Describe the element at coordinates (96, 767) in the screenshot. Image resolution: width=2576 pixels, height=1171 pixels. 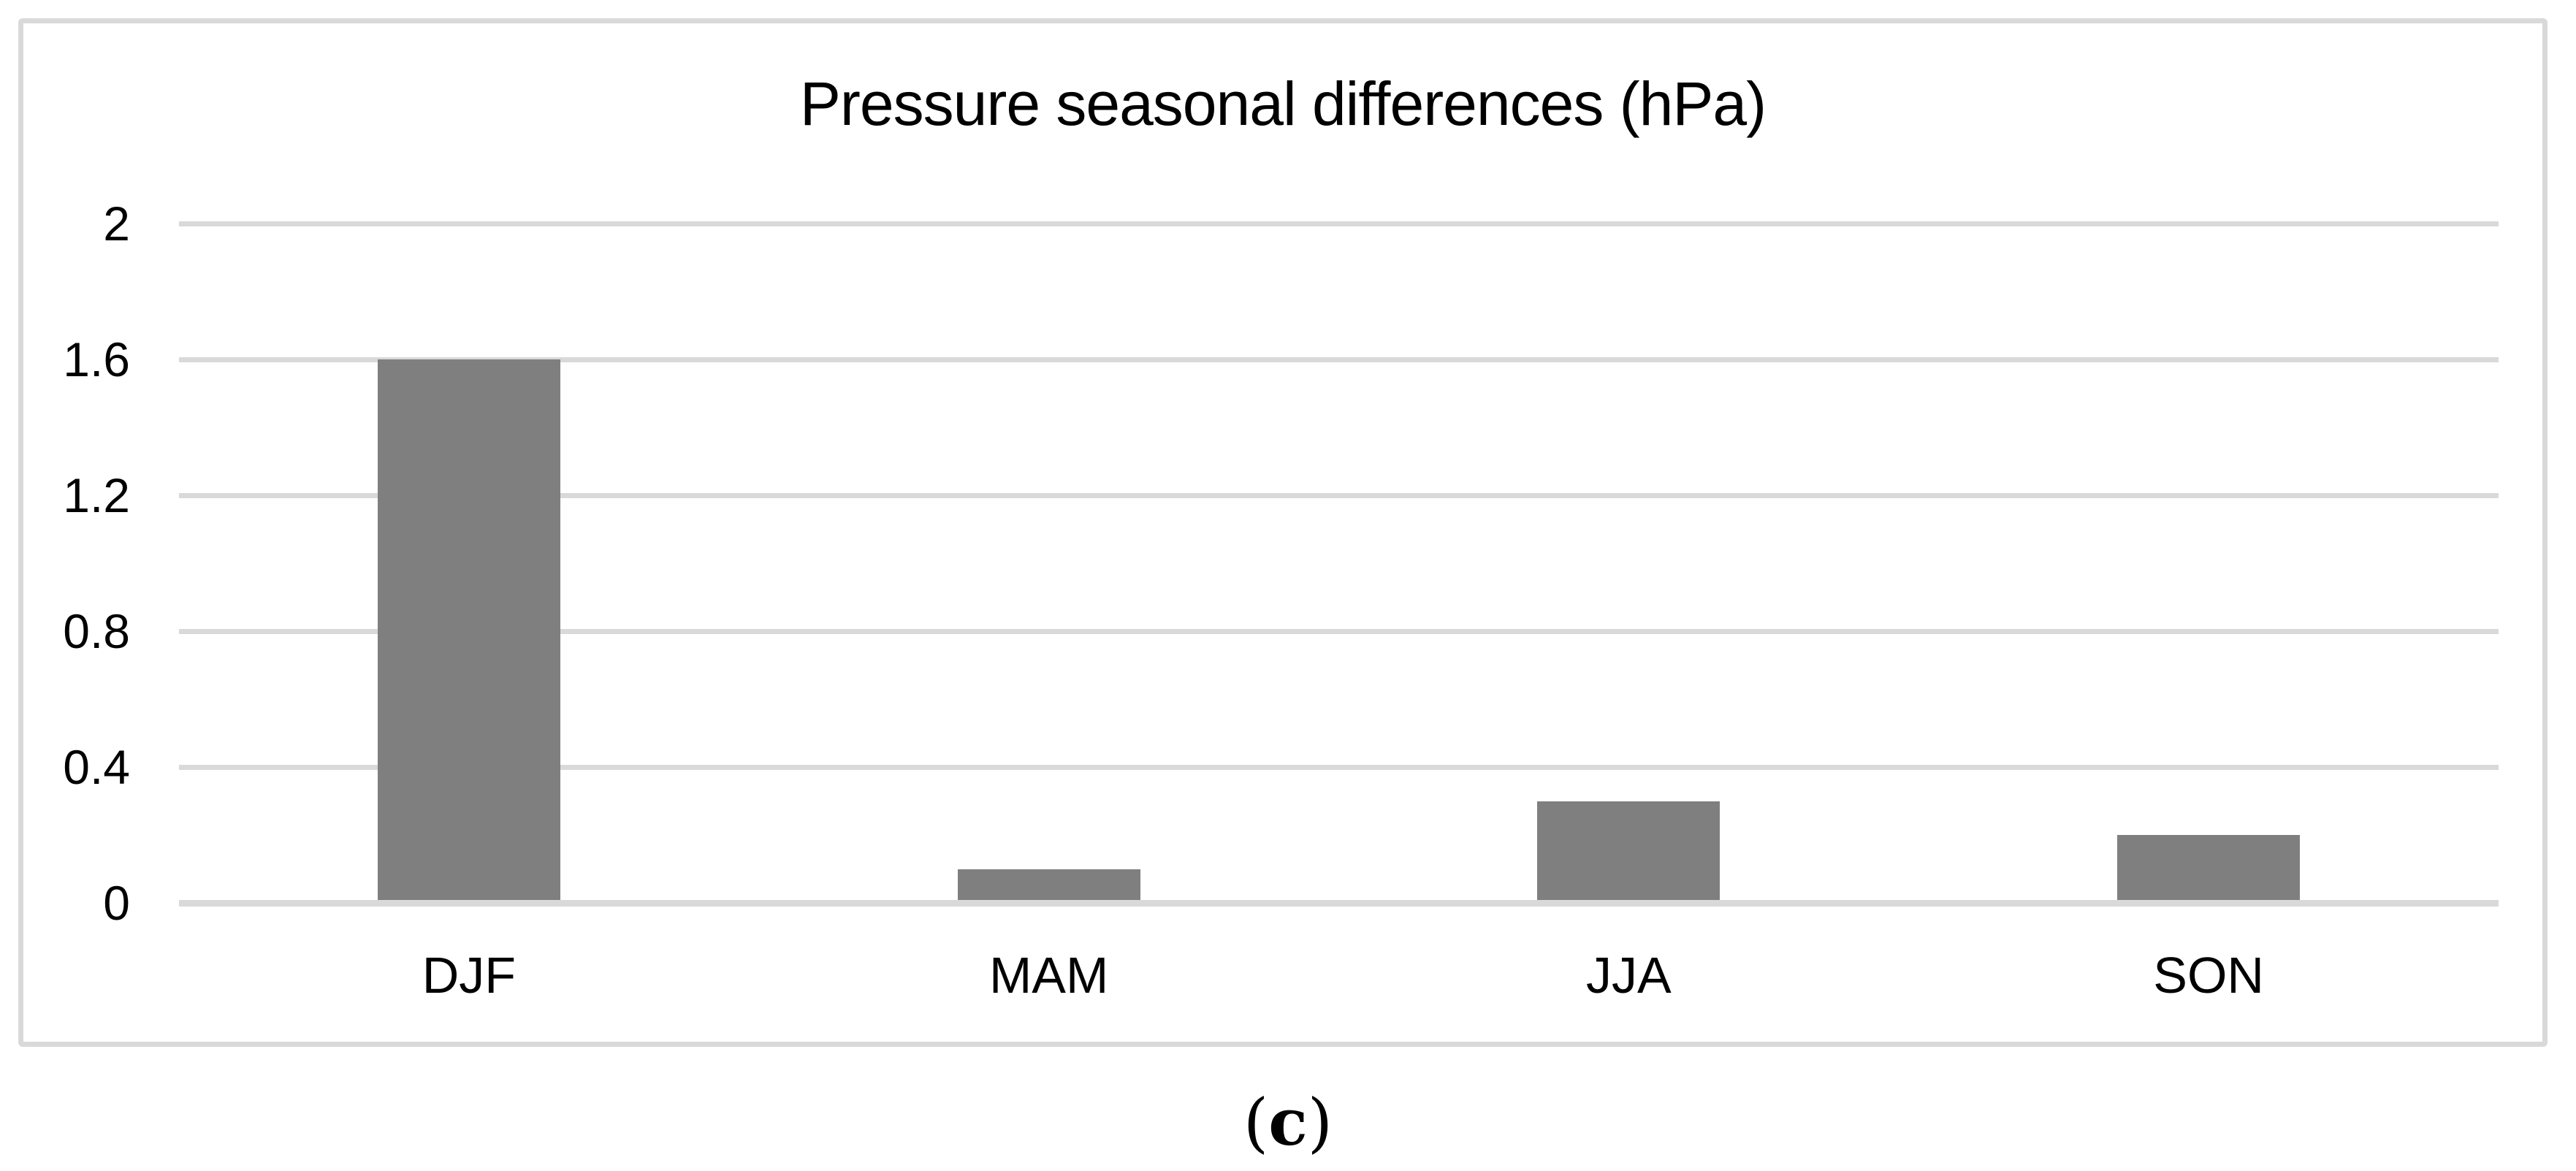
I see `y-axis-tick-label: 0.4` at that location.